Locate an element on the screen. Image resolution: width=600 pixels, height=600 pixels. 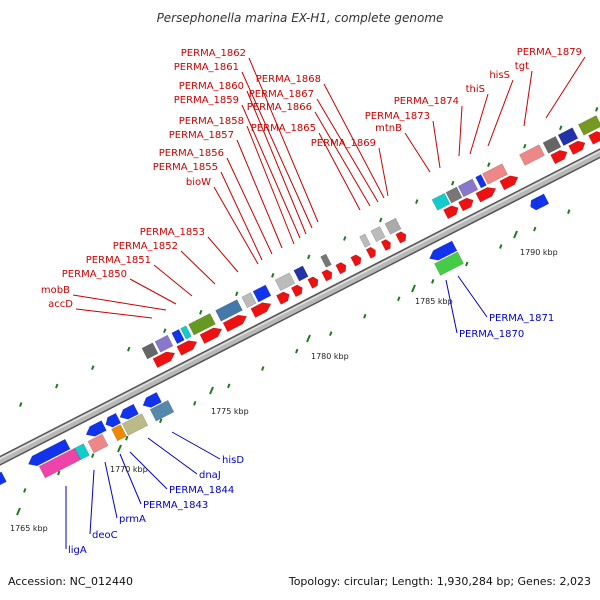
gene-label: PERMA_1862 is located at coordinates (213, 53).